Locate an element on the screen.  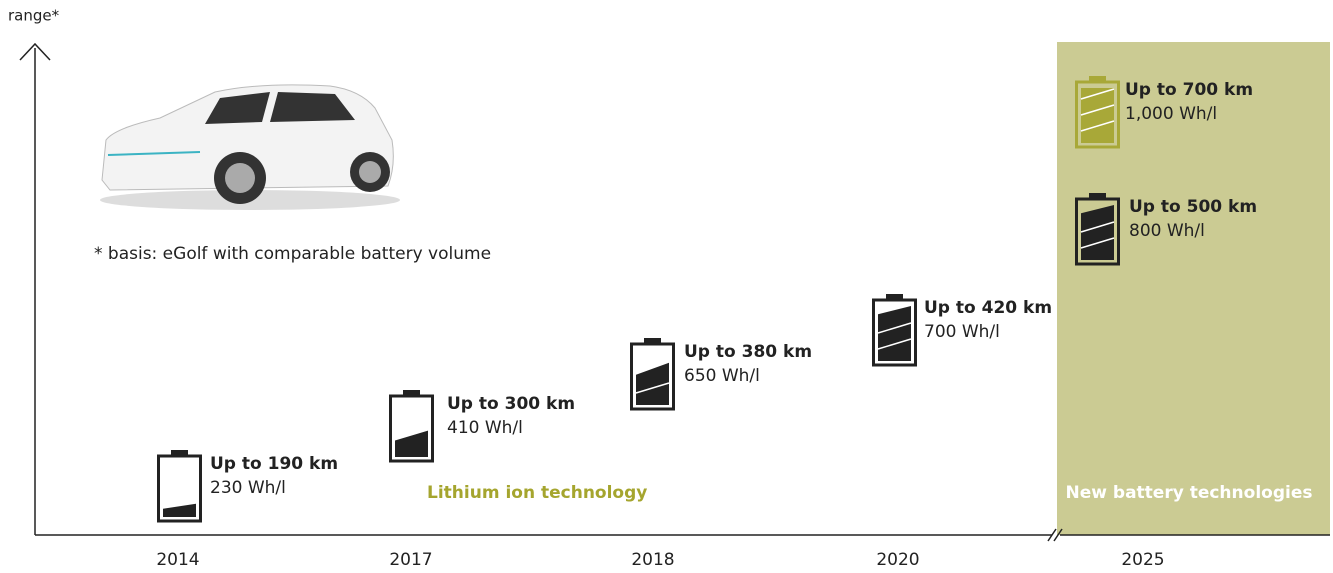
density-label: 650 Wh/l is located at coordinates (722, 376).